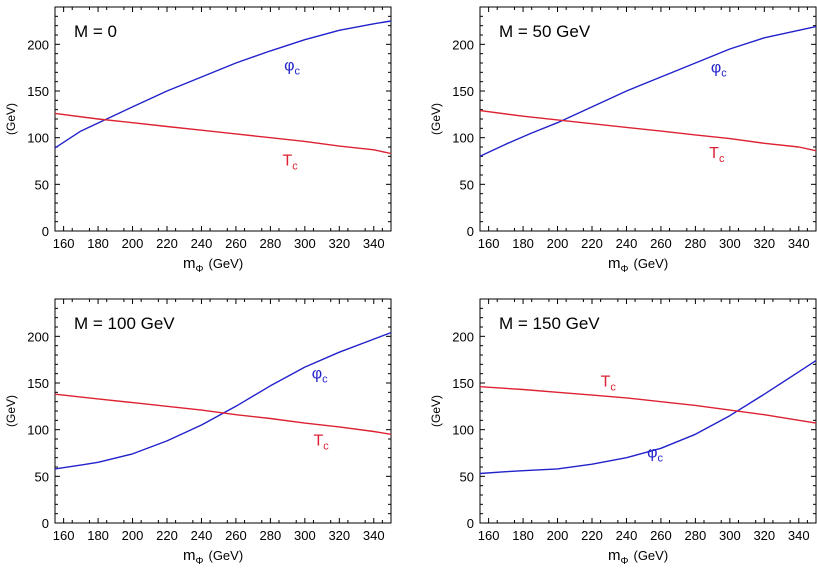  What do you see at coordinates (124, 323) in the screenshot?
I see `panel-title: M = 100 GeV` at bounding box center [124, 323].